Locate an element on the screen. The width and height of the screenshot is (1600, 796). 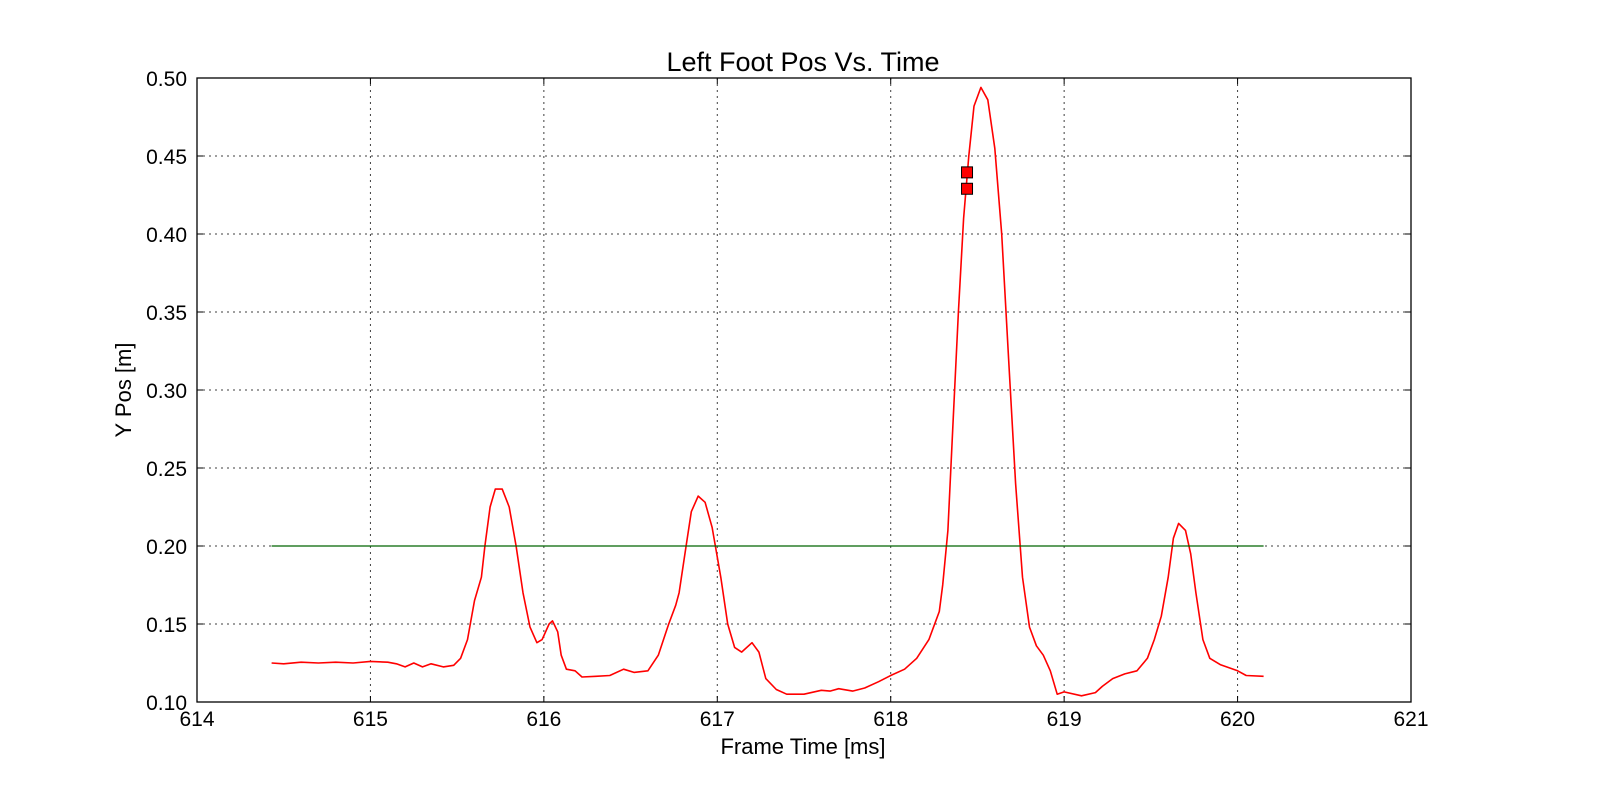
x-tick-label: 614 is located at coordinates (196, 719).